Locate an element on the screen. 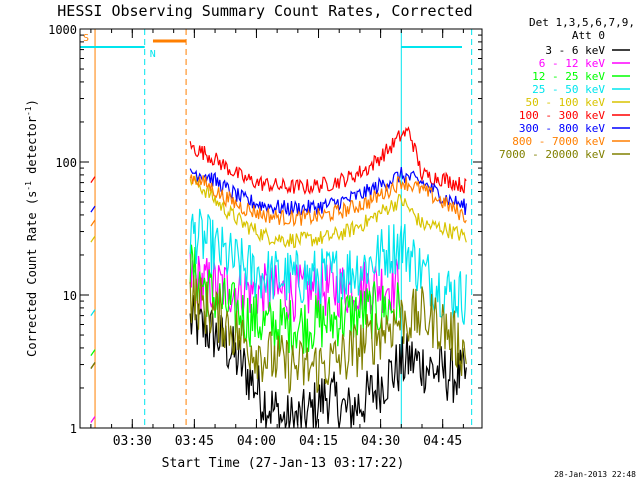 This screenshot has height=480, width=640. y-axis-label: Corrected Count Rate (s-1 detector-1) is located at coordinates (31, 228).